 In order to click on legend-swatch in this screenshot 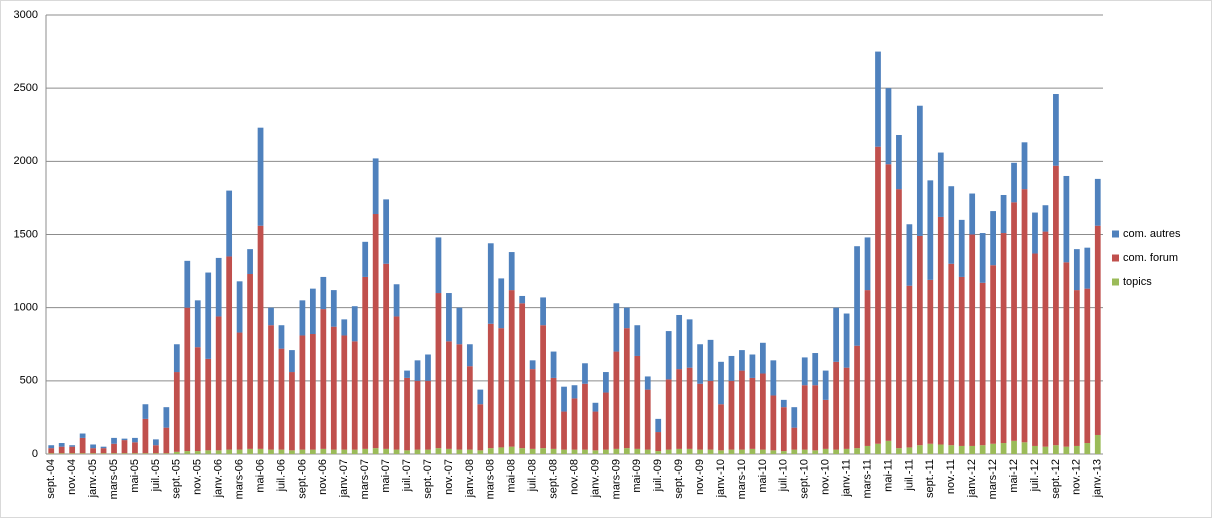, I will do `click(1115, 234)`.